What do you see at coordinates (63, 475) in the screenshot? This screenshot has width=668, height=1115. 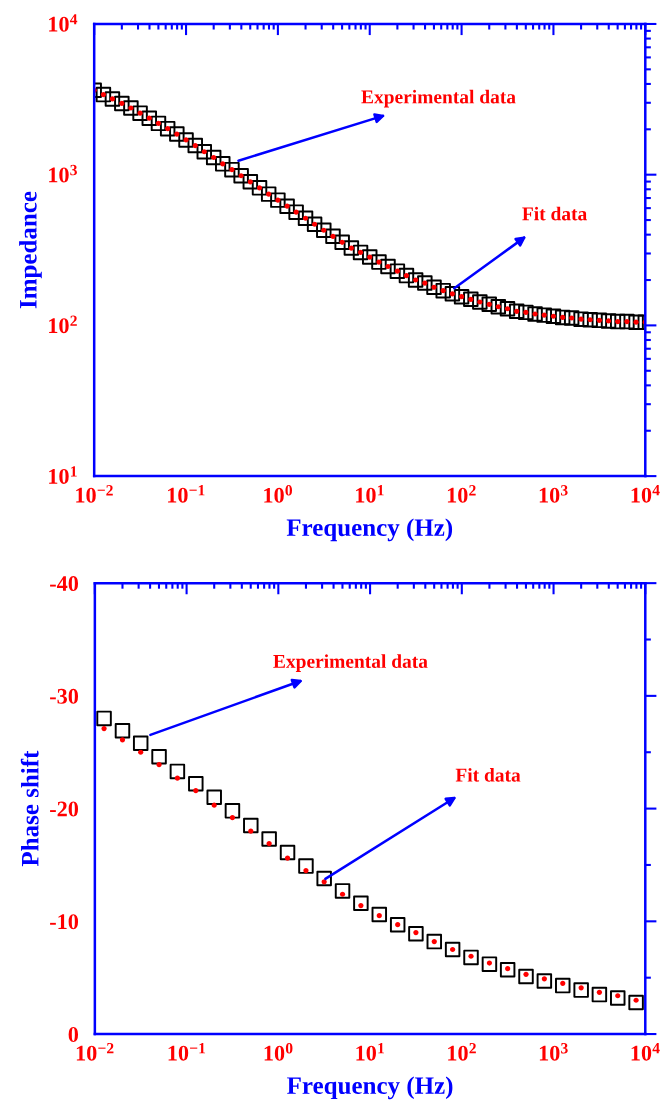 I see `y-tick-label: 10$^{1}$` at bounding box center [63, 475].